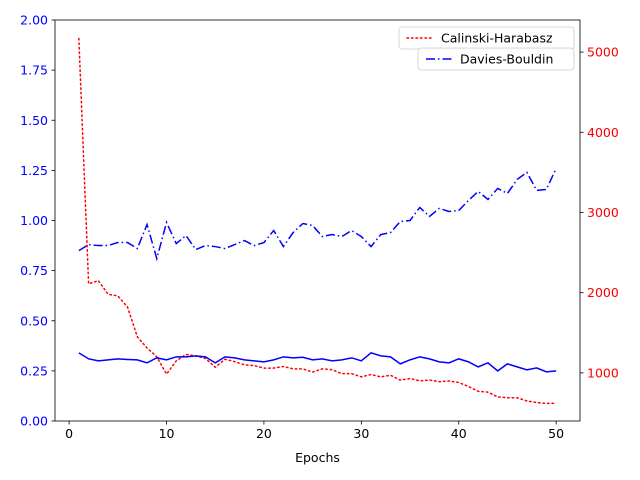 The height and width of the screenshot is (480, 640). Describe the element at coordinates (459, 433) in the screenshot. I see `x-tick-label: 40` at that location.